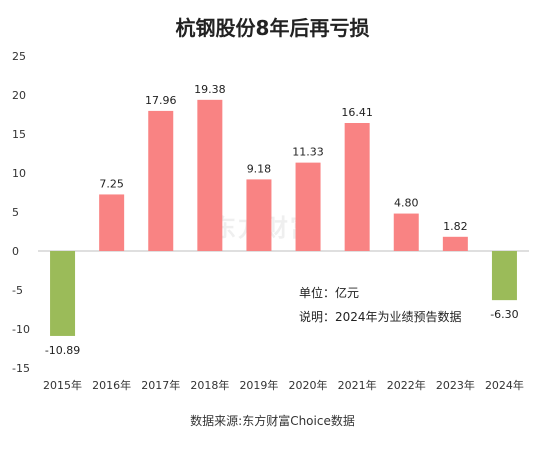 This screenshot has width=545, height=450. I want to click on bar-2023年, so click(455, 243).